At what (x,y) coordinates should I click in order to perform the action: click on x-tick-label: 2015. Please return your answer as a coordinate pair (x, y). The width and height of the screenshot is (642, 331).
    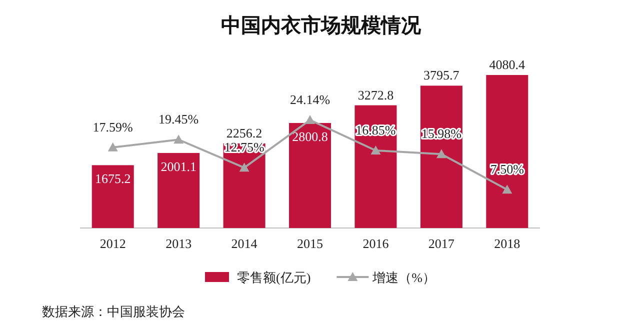
    Looking at the image, I should click on (310, 243).